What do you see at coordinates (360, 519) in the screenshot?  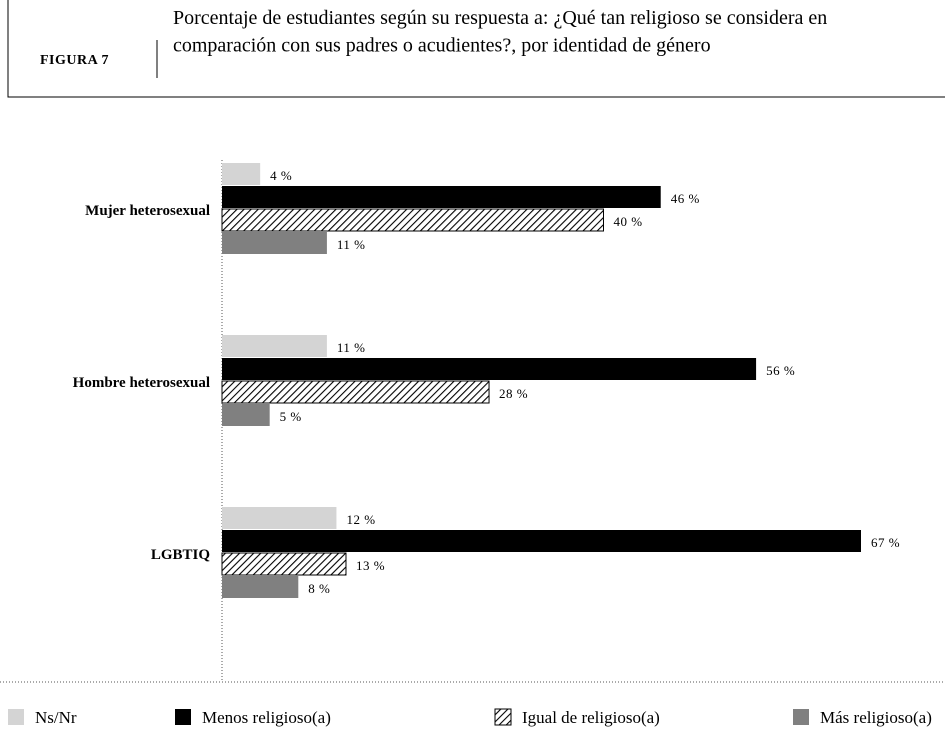 I see `data-label: 12 %` at bounding box center [360, 519].